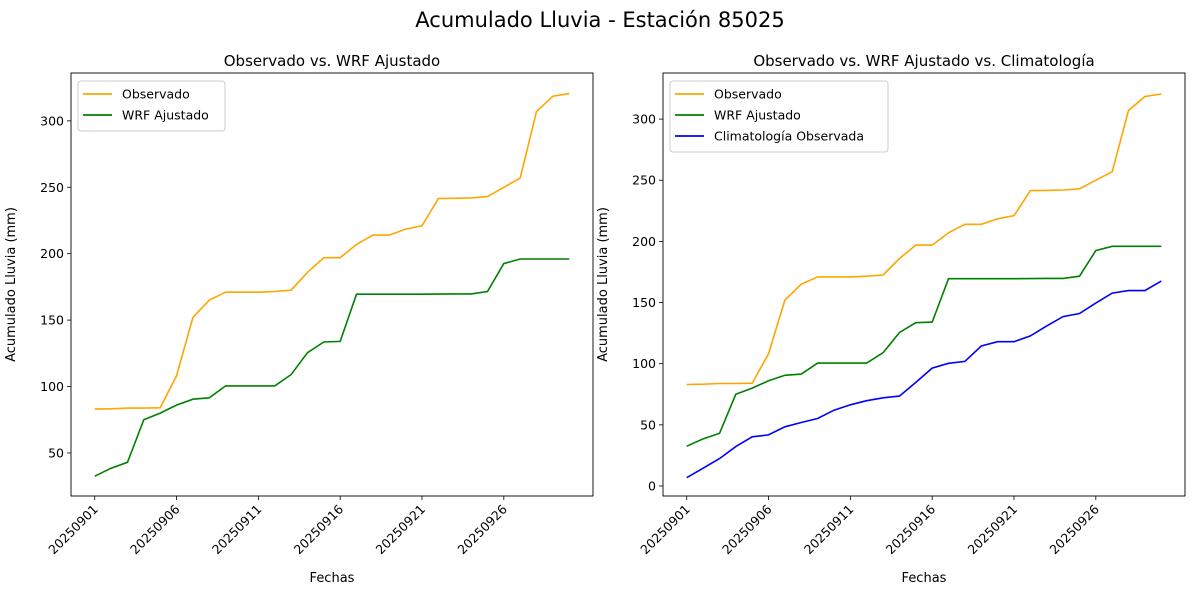 This screenshot has width=1200, height=600. What do you see at coordinates (924, 379) in the screenshot?
I see `series-line-climatología-observada` at bounding box center [924, 379].